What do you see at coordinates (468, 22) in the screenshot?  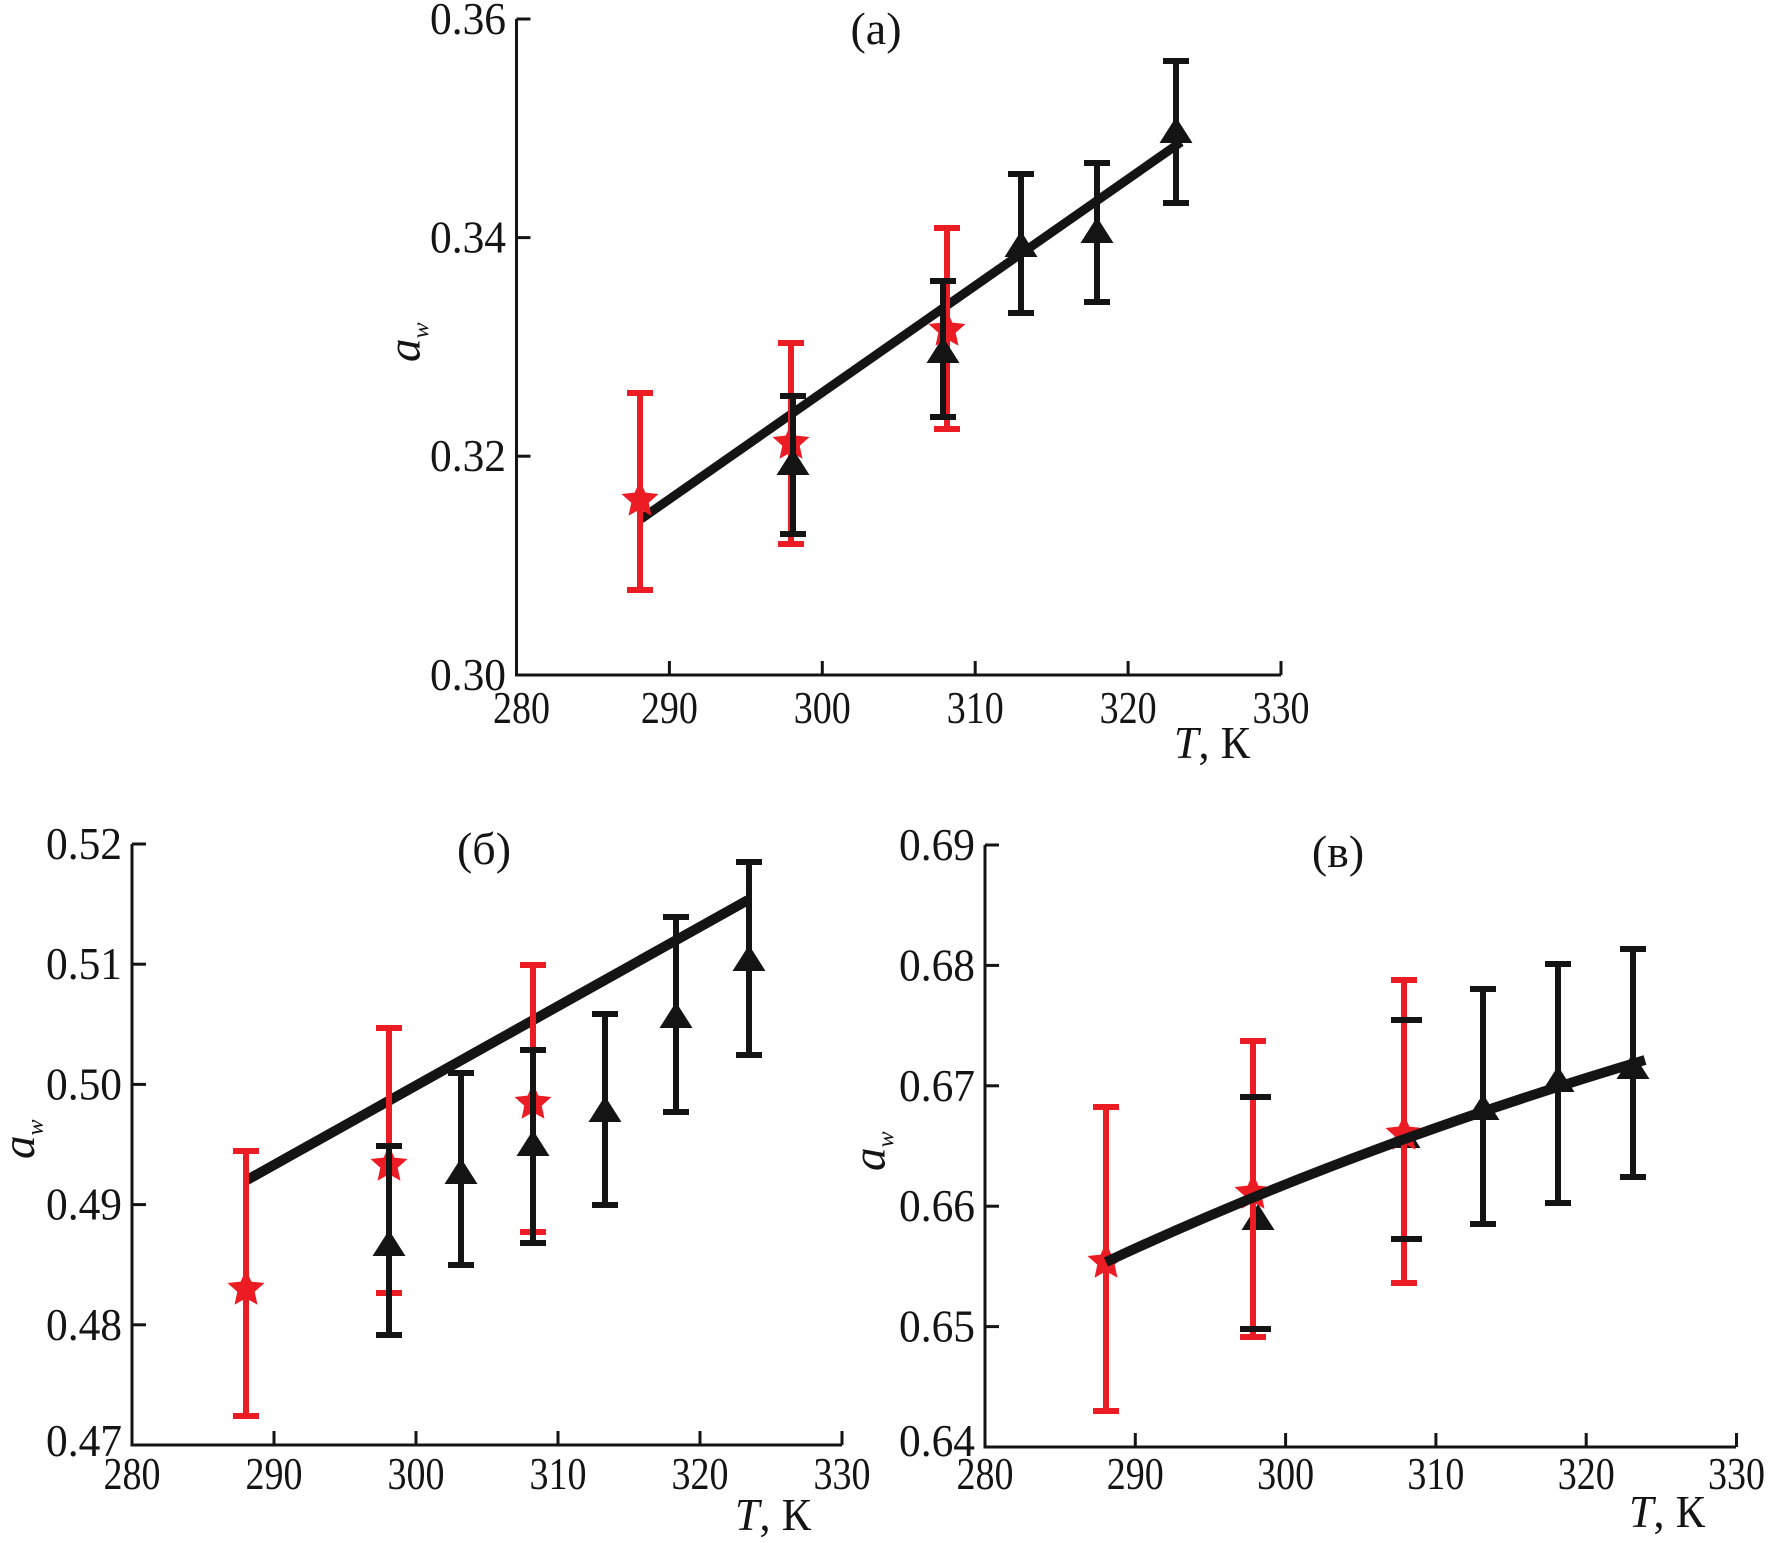 I see `svg-text: 0.36` at bounding box center [468, 22].